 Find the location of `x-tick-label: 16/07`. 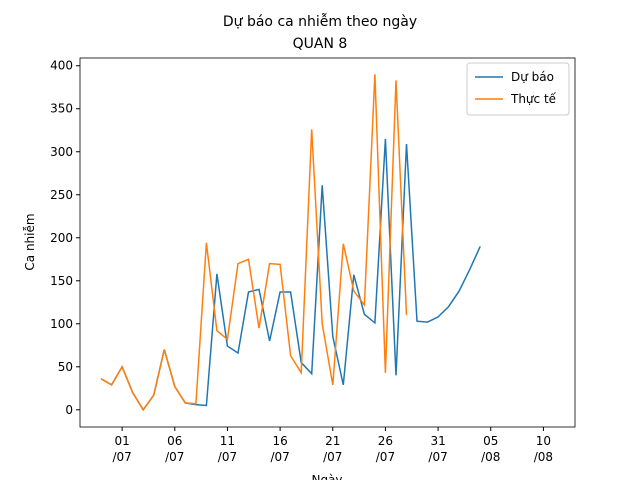

x-tick-label: 16/07 is located at coordinates (279, 449).